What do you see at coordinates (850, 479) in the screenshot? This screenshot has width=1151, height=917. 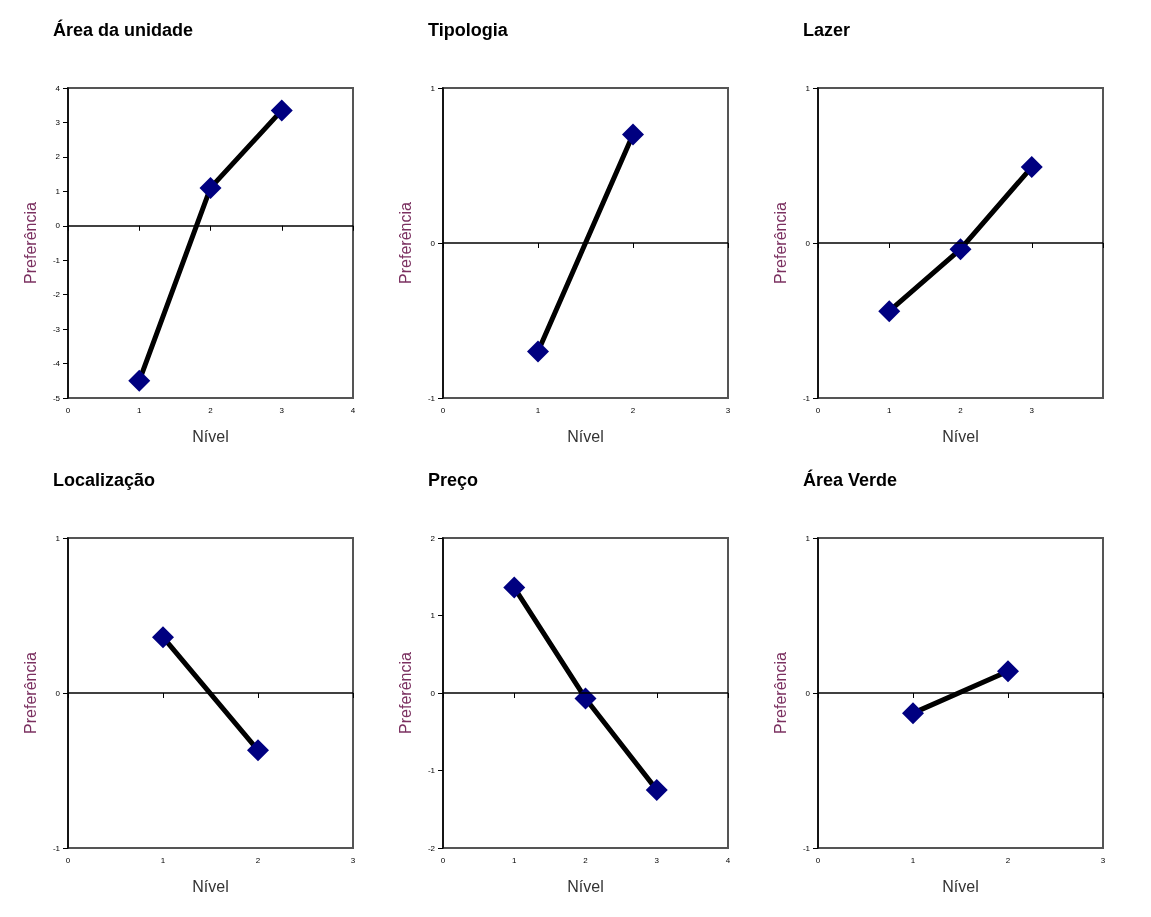 I see `chart-title: Área Verde` at bounding box center [850, 479].